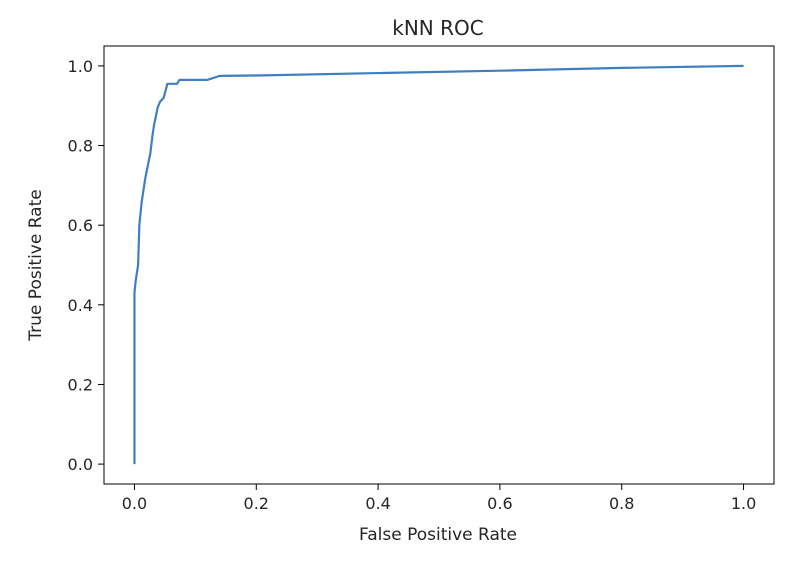 The width and height of the screenshot is (792, 564). I want to click on y-tick-label: 0.6, so click(80, 225).